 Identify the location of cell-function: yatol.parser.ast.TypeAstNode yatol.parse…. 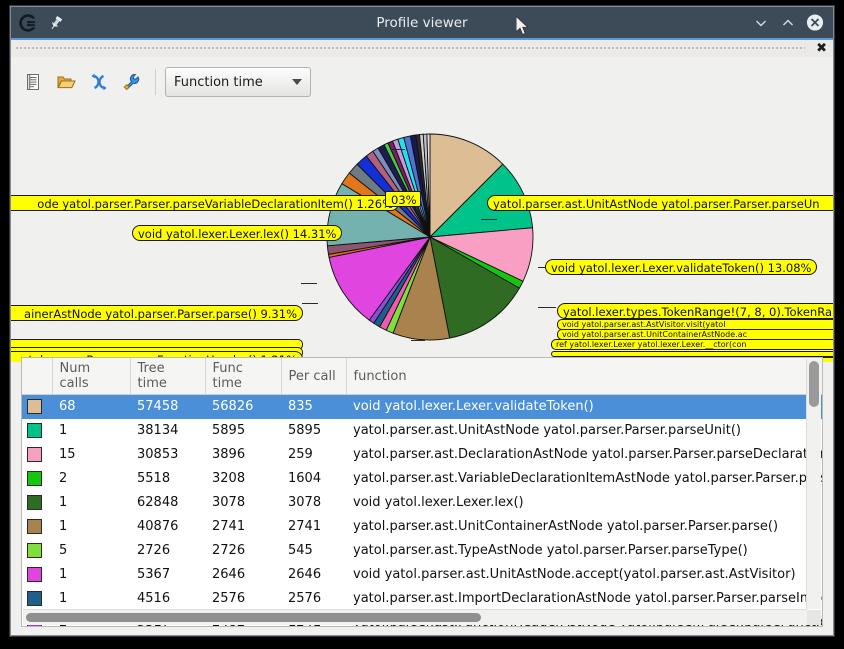
(550, 550).